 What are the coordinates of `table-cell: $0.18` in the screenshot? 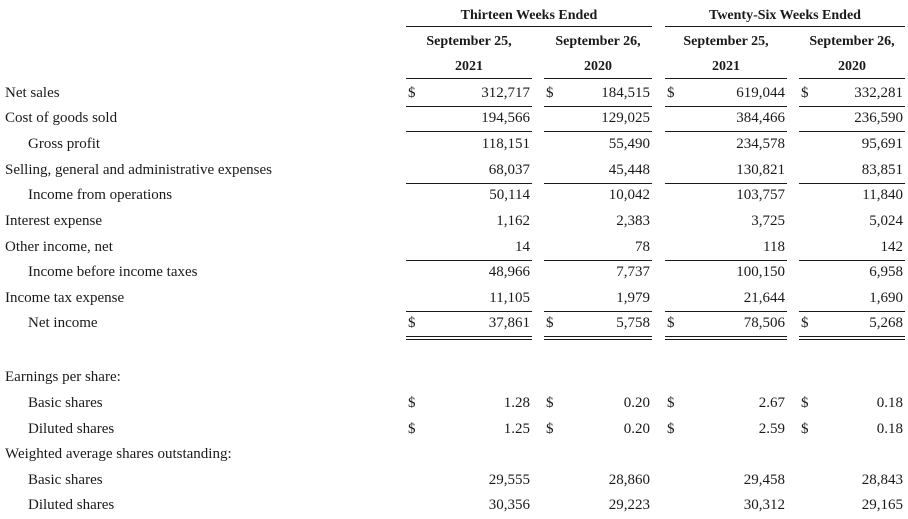 It's located at (852, 405).